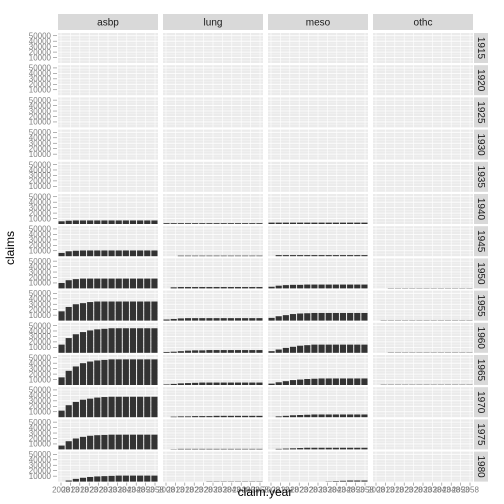 This screenshot has width=504, height=504. What do you see at coordinates (386, 490) in the screenshot?
I see `x-tick-label: 2013` at bounding box center [386, 490].